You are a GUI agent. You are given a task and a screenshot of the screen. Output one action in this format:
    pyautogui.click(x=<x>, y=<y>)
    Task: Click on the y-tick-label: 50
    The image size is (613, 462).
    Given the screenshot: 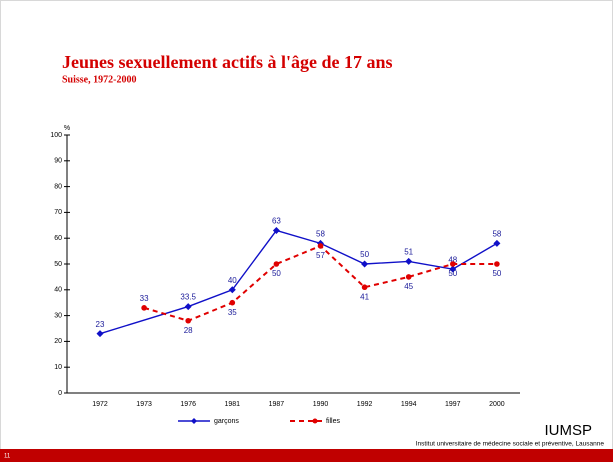 What is the action you would take?
    pyautogui.click(x=58, y=264)
    